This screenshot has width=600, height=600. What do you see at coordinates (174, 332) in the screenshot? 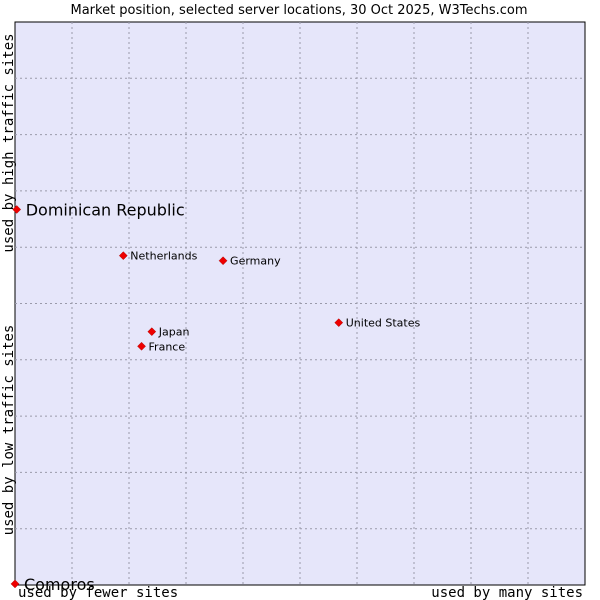
I see `point-label: Japan` at bounding box center [174, 332].